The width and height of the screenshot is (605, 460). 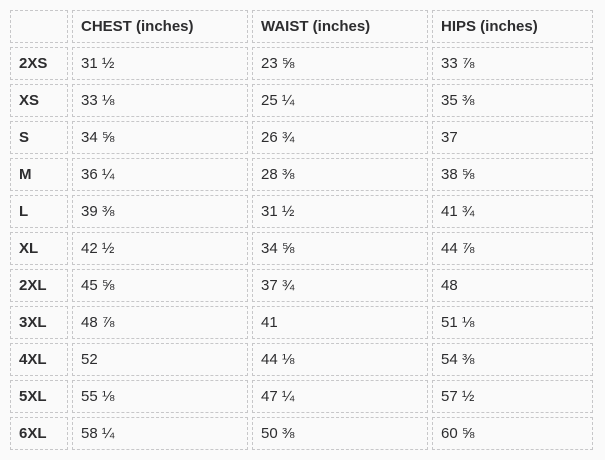 I want to click on size-label: 2XS, so click(x=39, y=63).